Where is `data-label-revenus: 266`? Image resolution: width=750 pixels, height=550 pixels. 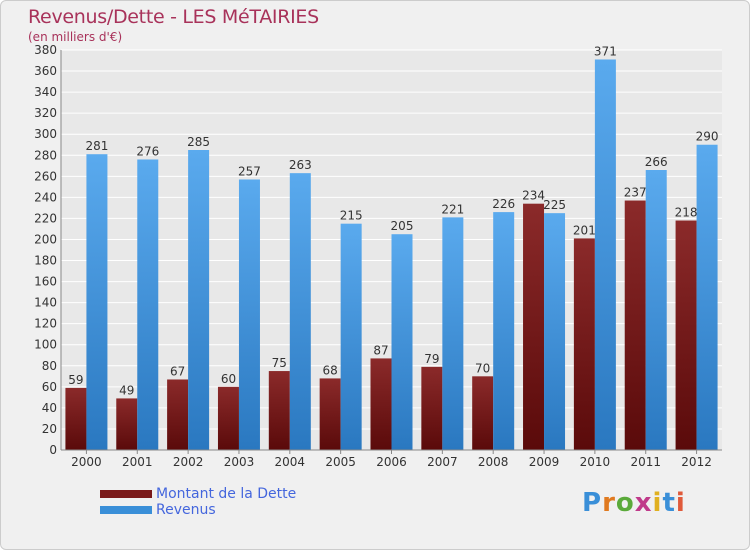
data-label-revenus: 266 is located at coordinates (656, 162).